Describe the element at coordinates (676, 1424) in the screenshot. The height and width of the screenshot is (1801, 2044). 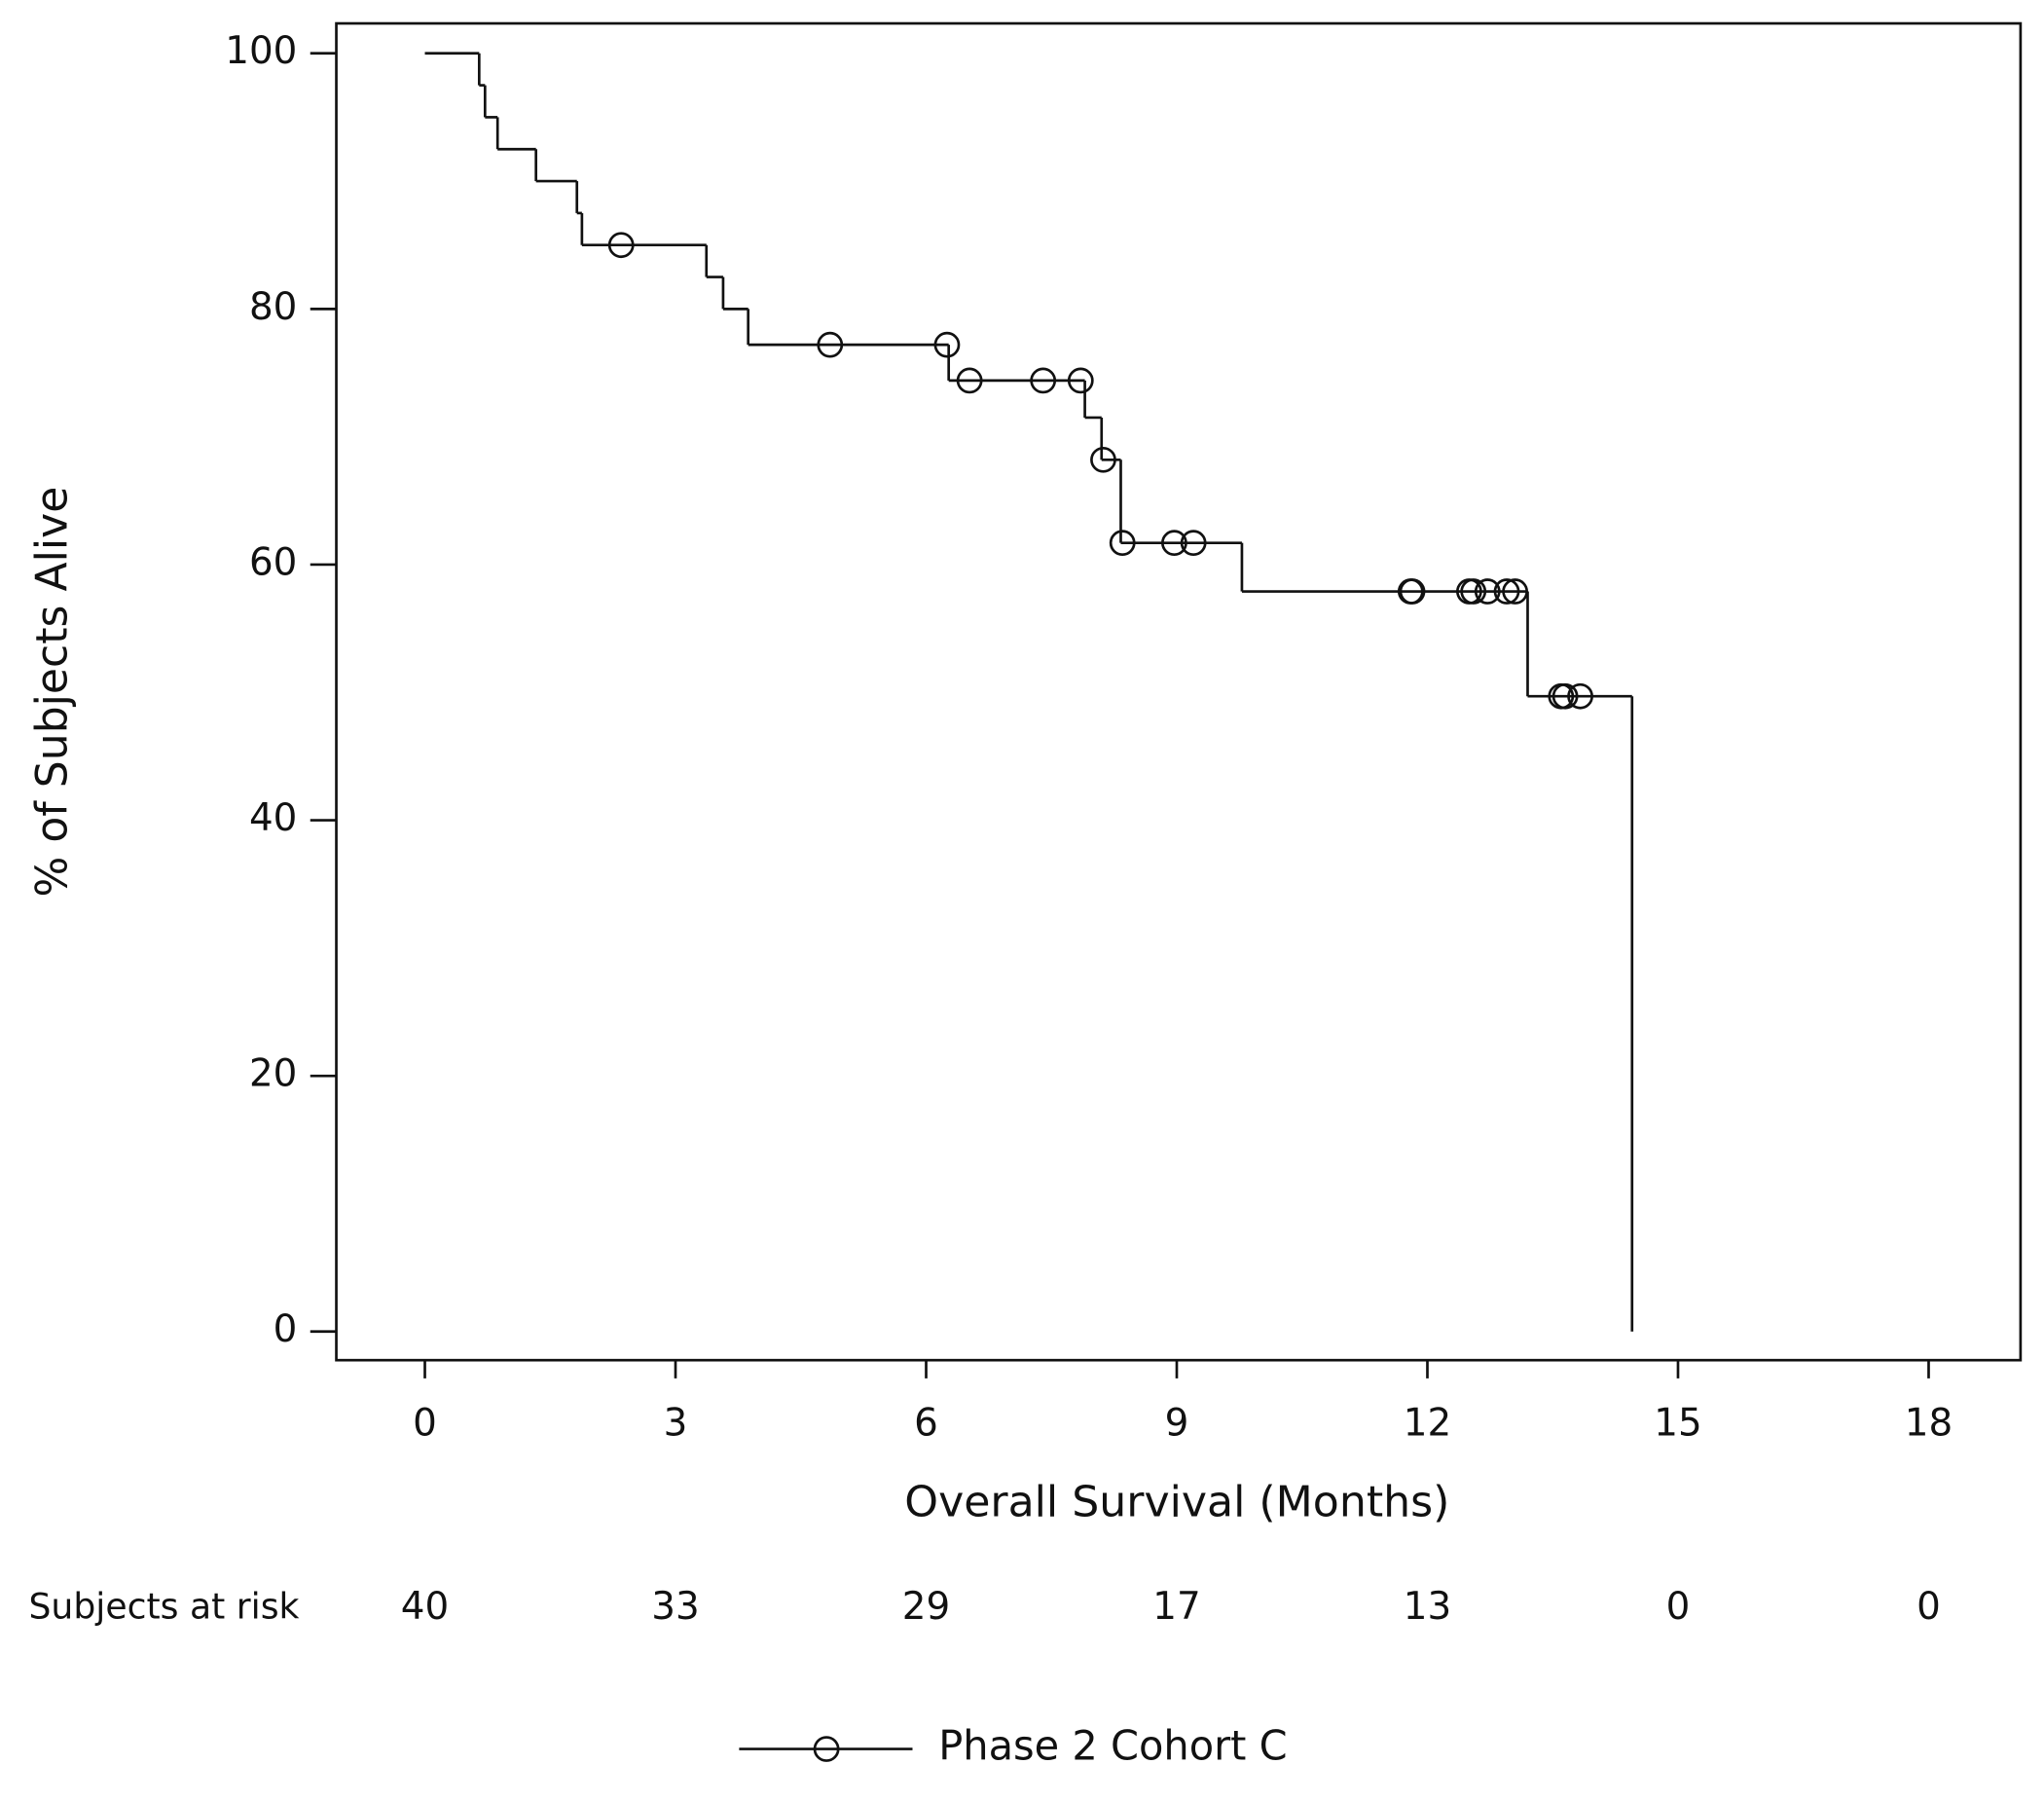
I see `x-tick-label: 3` at that location.